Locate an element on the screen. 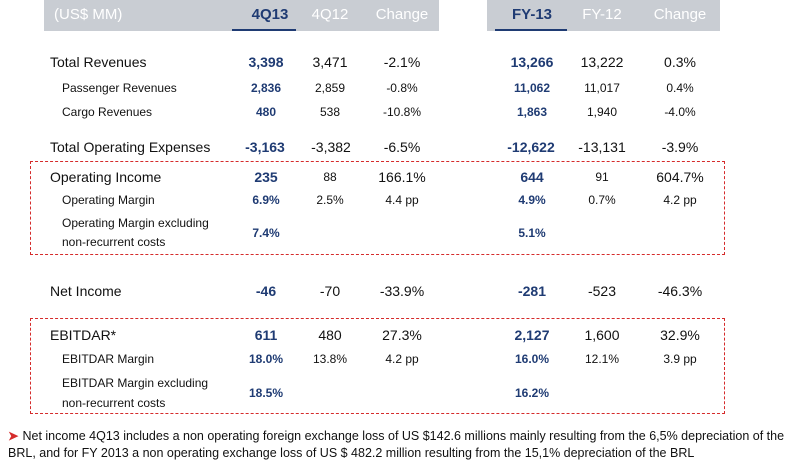 This screenshot has width=800, height=463. cell-passenger-revenues-change-fy: 0.4% is located at coordinates (680, 88).